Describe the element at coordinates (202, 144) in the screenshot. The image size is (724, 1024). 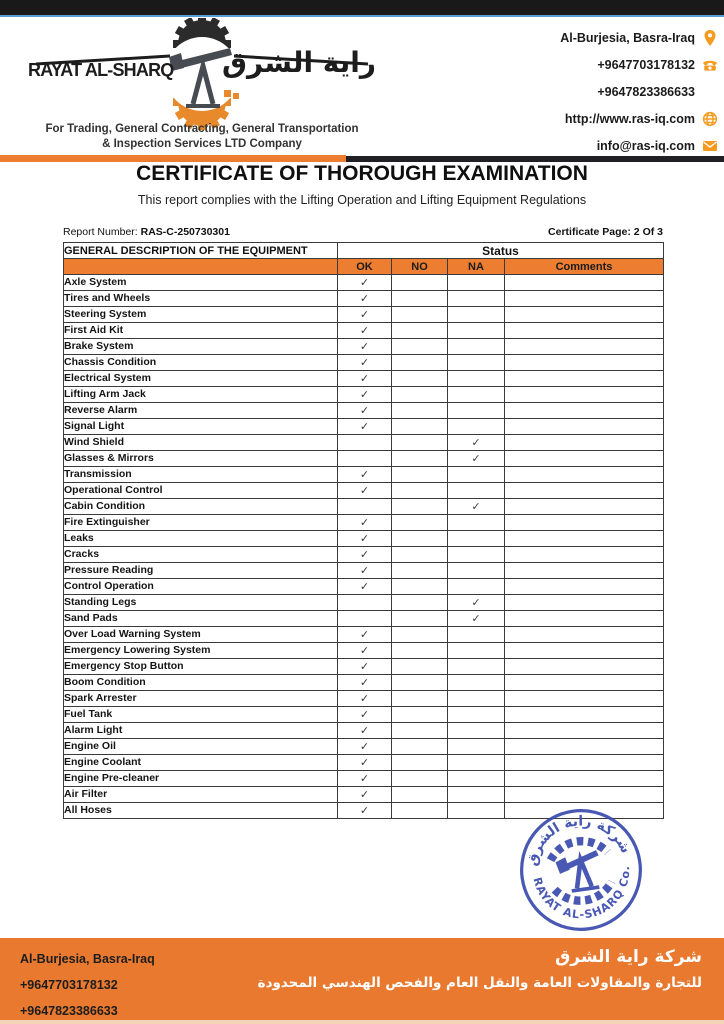
I see `tagline-line2: & Inspection Services LTD Company` at that location.